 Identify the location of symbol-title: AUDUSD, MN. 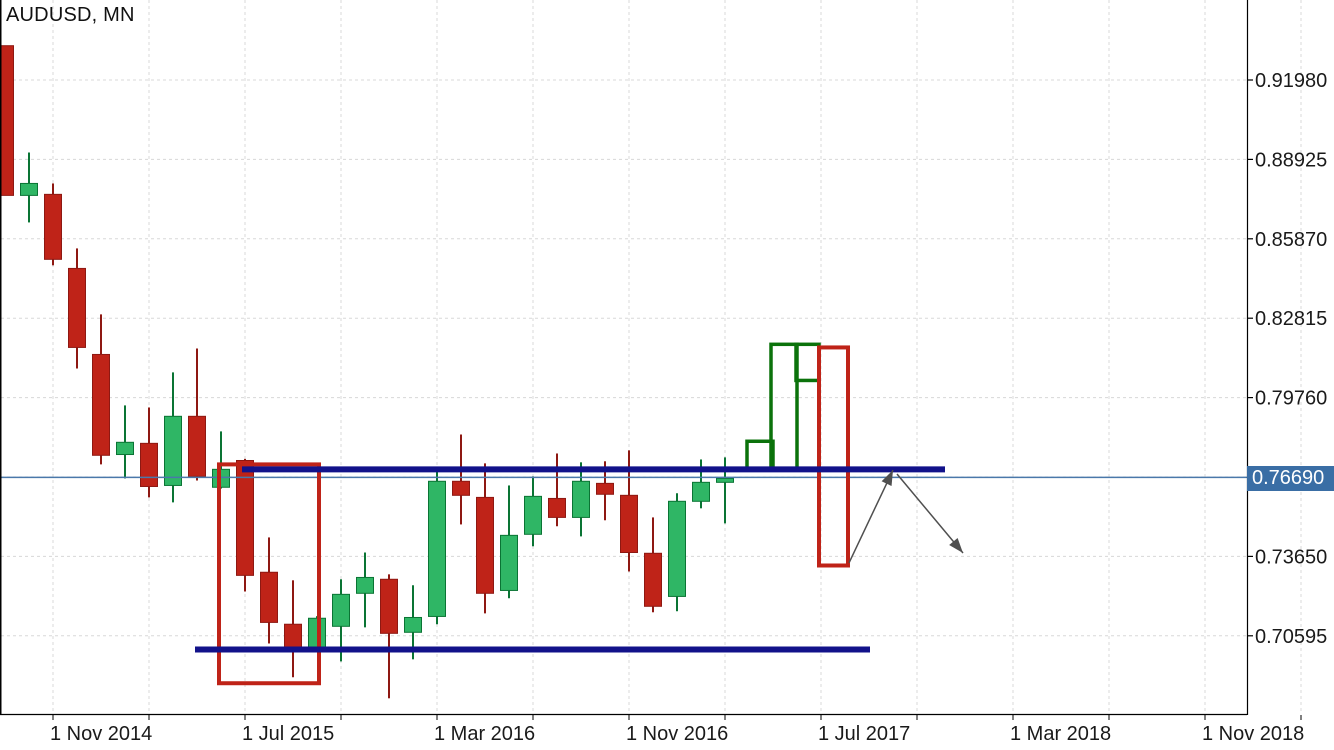
(70, 15).